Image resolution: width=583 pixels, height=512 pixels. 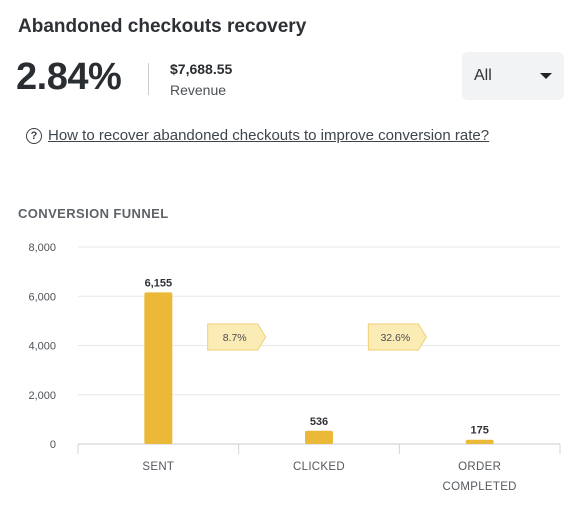 What do you see at coordinates (42, 347) in the screenshot?
I see `y-tick-label: 4,000` at bounding box center [42, 347].